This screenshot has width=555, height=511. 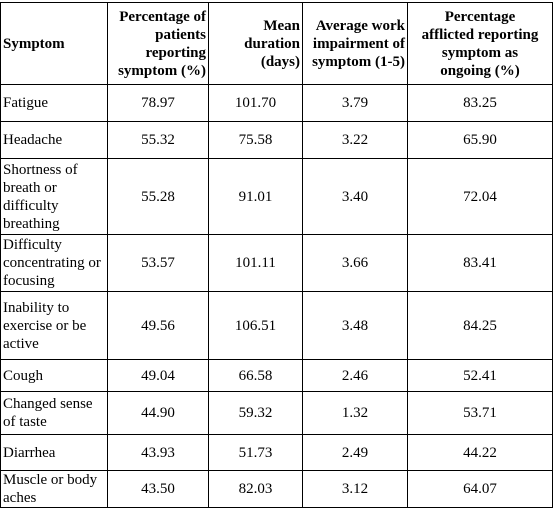 What do you see at coordinates (480, 325) in the screenshot?
I see `ongoing-cell: 84.25` at bounding box center [480, 325].